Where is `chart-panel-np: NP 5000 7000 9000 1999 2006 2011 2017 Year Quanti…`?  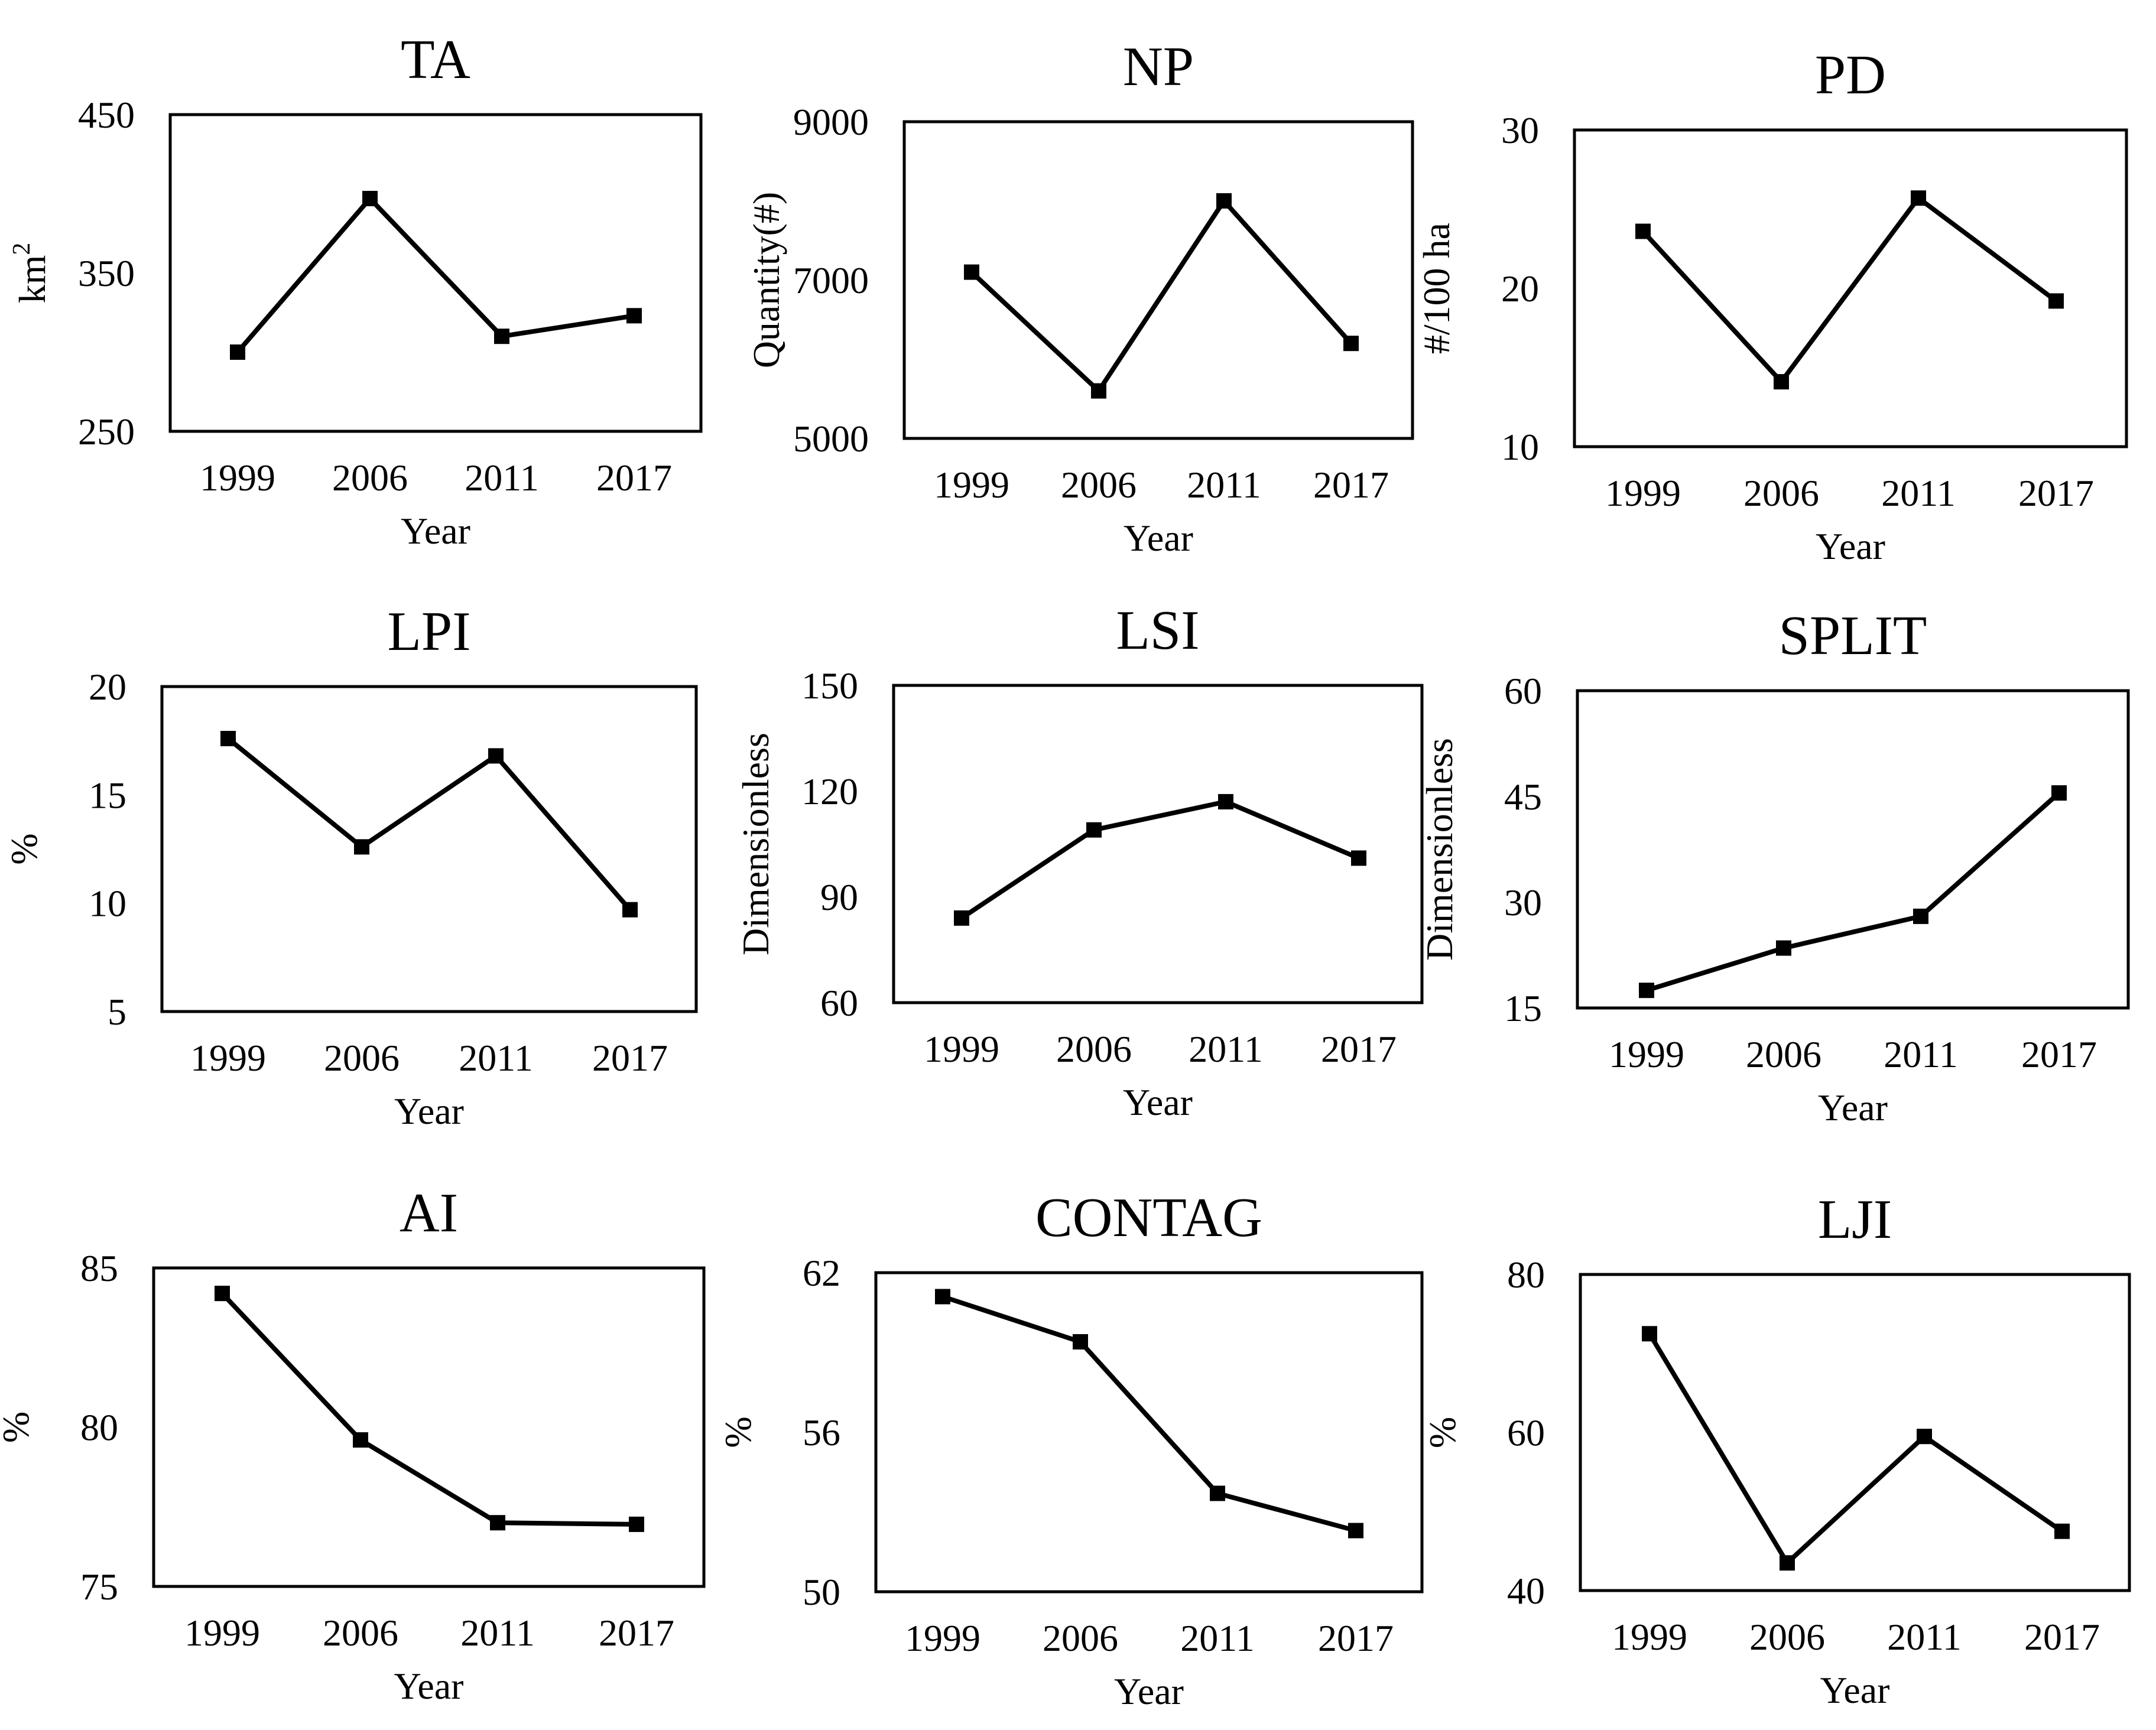
chart-panel-np: NP 5000 7000 9000 1999 2006 2011 2017 Year Quanti… is located at coordinates (1079, 298).